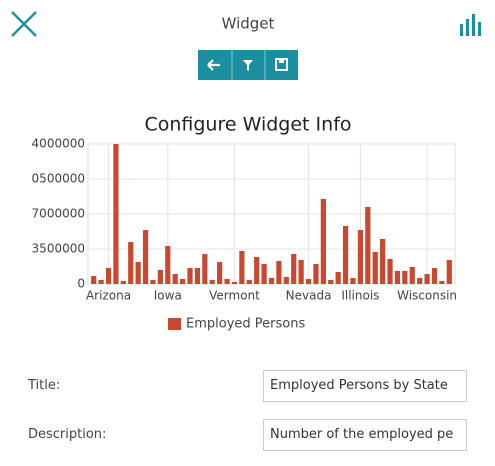 This screenshot has height=466, width=495. I want to click on field-label: Title:, so click(44, 385).